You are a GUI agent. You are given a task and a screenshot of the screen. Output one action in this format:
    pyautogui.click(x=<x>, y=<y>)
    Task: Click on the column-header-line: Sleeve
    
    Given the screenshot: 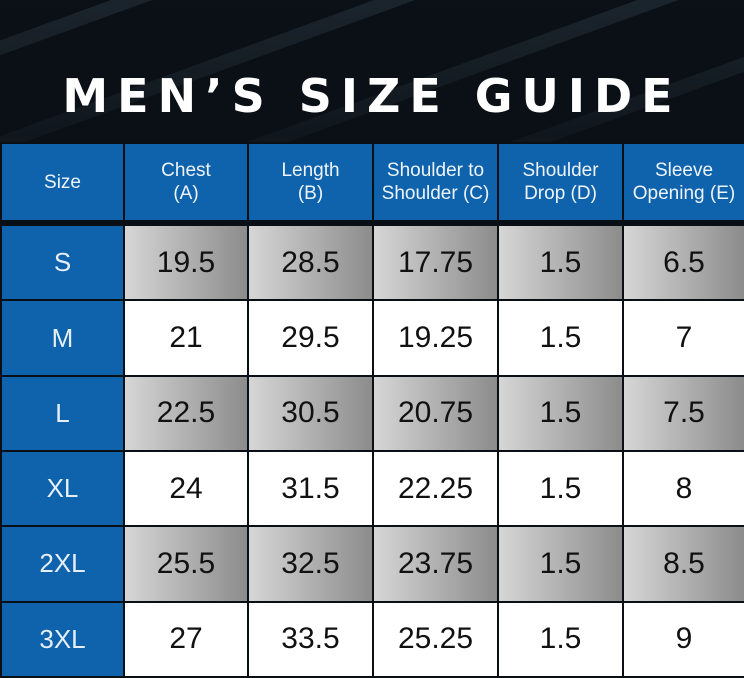 What is the action you would take?
    pyautogui.click(x=684, y=170)
    